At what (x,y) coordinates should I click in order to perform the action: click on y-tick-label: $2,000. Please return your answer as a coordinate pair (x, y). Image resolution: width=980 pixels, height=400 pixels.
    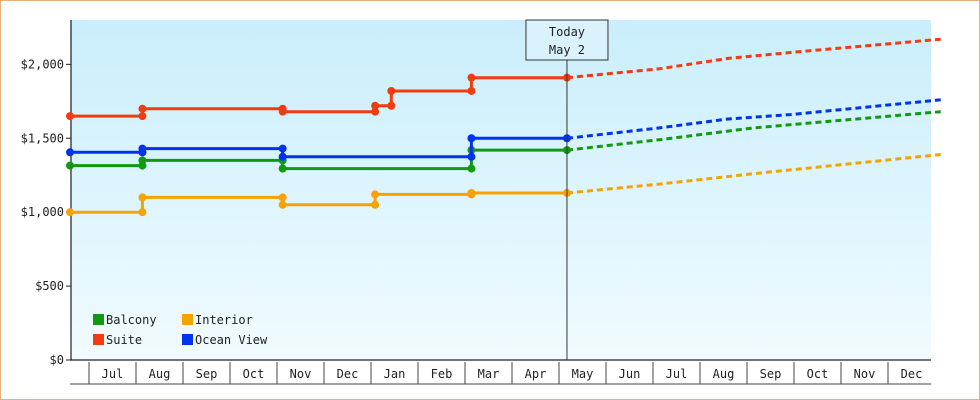
    Looking at the image, I should click on (42, 64).